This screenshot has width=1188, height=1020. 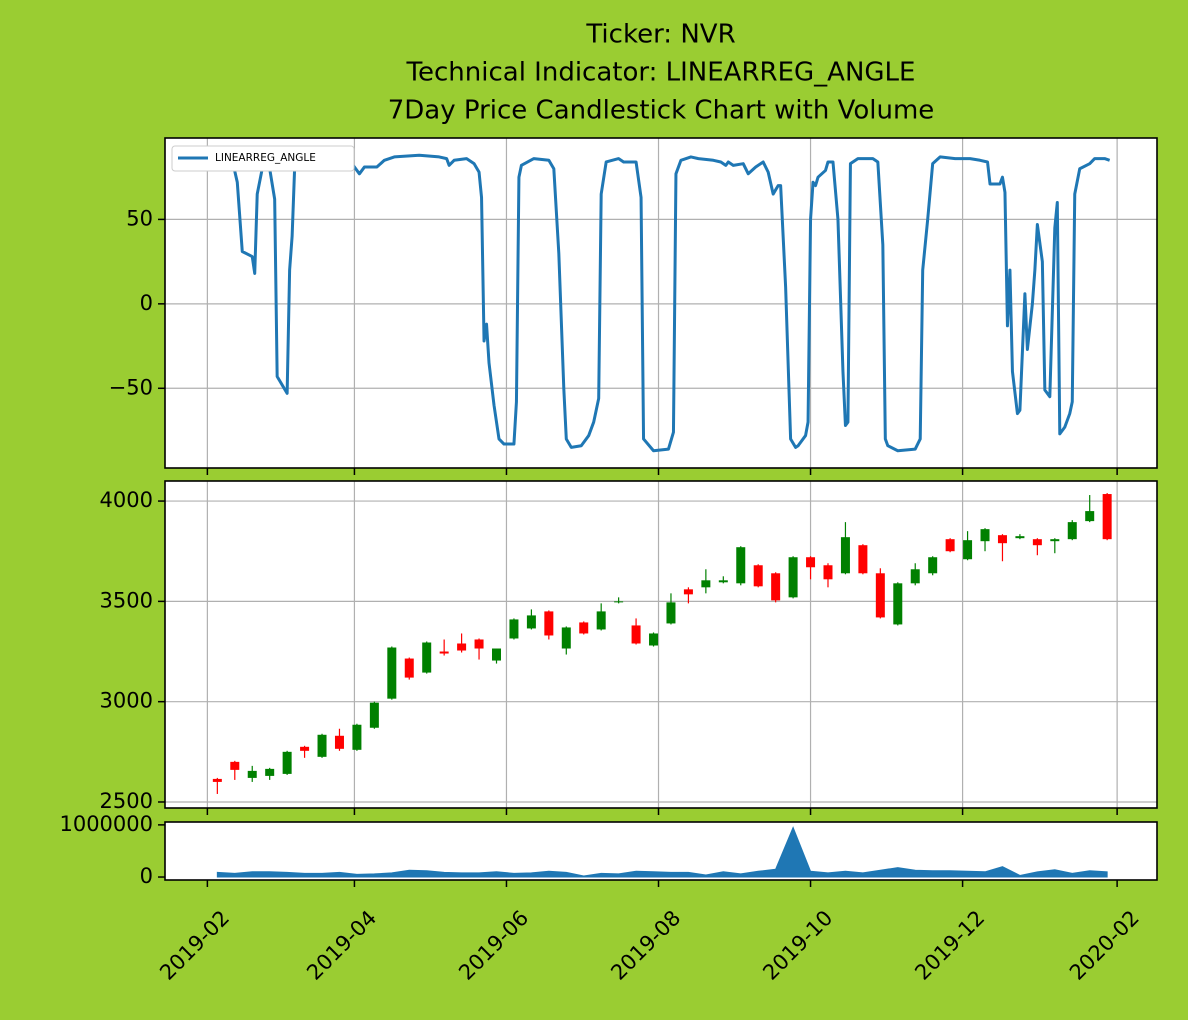 What do you see at coordinates (265, 158) in the screenshot?
I see `legend-label: LINEARREG_ANGLE` at bounding box center [265, 158].